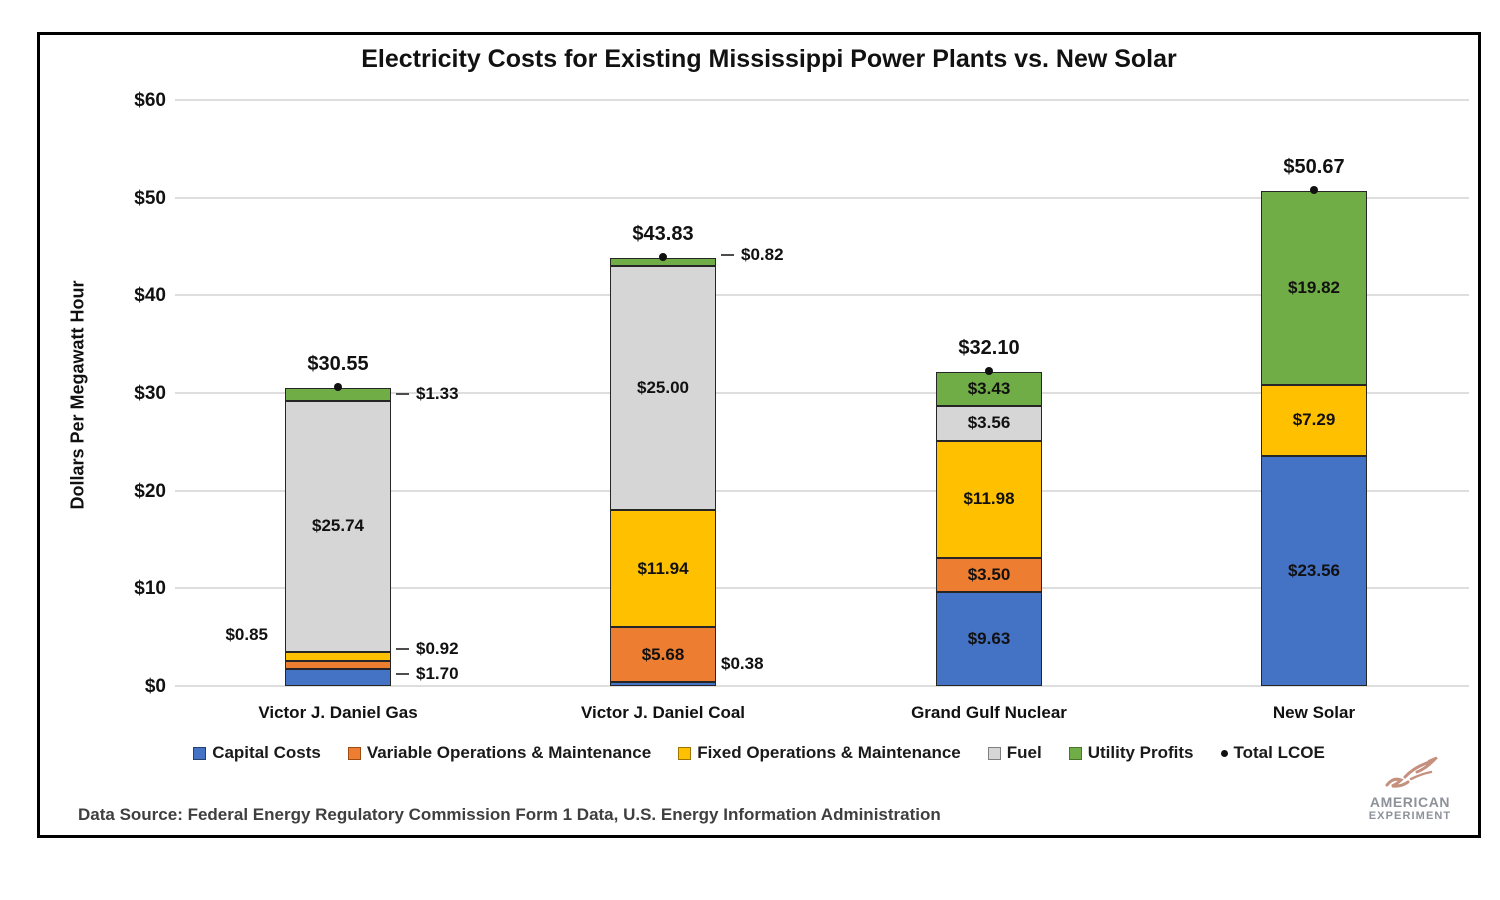 This screenshot has width=1500, height=900. What do you see at coordinates (663, 712) in the screenshot?
I see `category-label: Victor J. Daniel Coal` at bounding box center [663, 712].